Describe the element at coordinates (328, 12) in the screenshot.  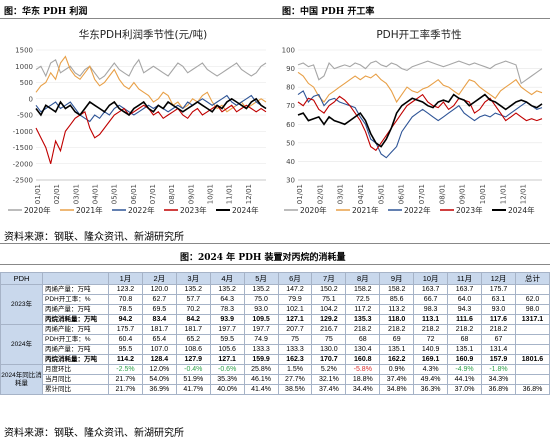
I see `figure2-caption: 图：中国 PDH 开工率` at that location.